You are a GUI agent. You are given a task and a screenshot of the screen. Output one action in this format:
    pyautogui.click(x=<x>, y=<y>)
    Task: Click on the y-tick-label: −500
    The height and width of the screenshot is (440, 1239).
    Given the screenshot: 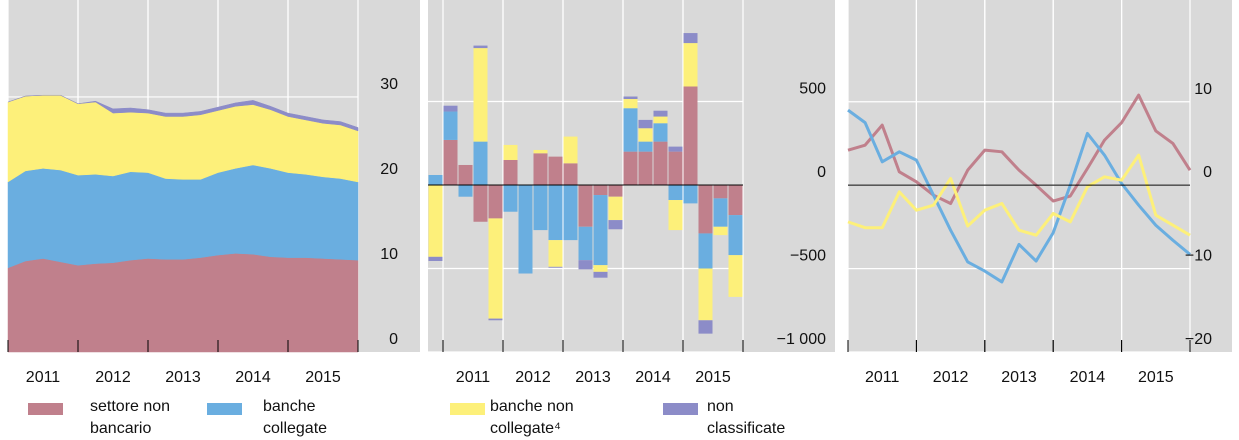 What is the action you would take?
    pyautogui.click(x=808, y=256)
    